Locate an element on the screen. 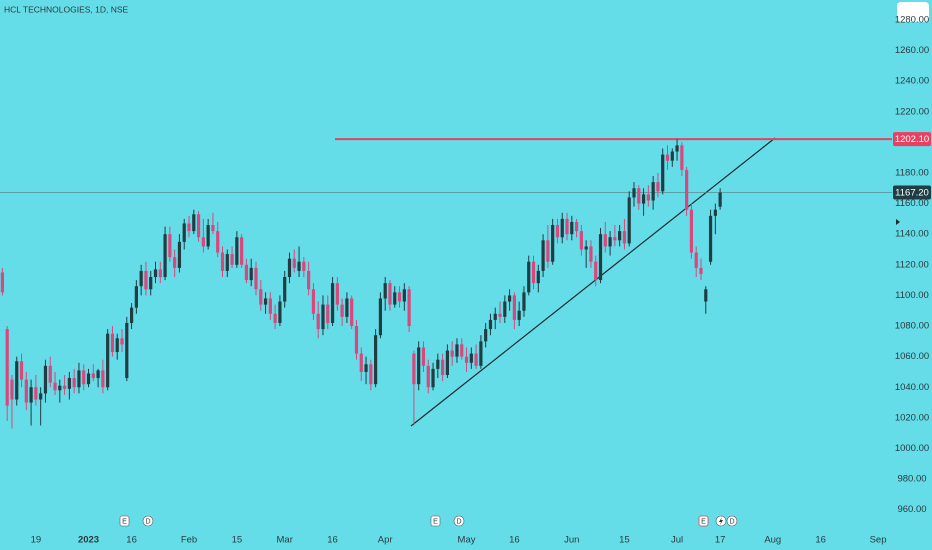 This screenshot has height=550, width=932. x-tick-label: 16 is located at coordinates (514, 540).